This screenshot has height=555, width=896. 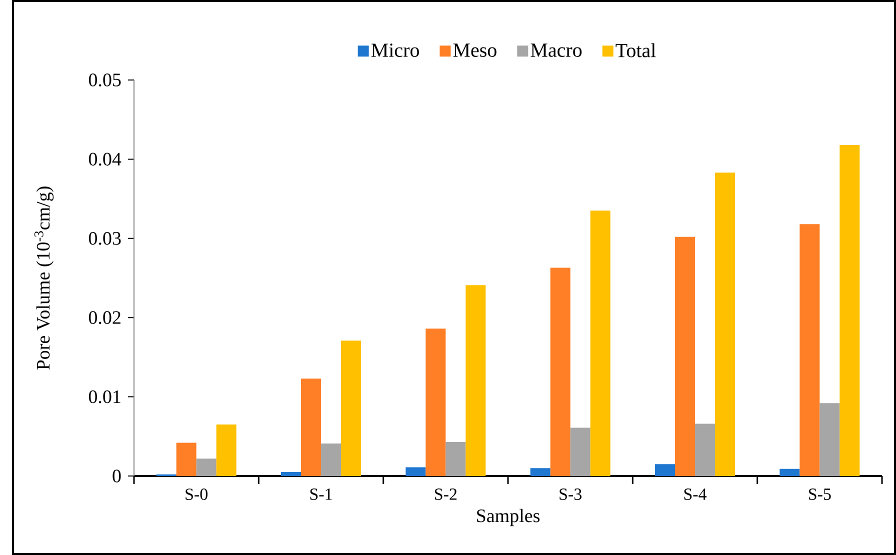 What do you see at coordinates (571, 494) in the screenshot?
I see `x-tick-label: S-3` at bounding box center [571, 494].